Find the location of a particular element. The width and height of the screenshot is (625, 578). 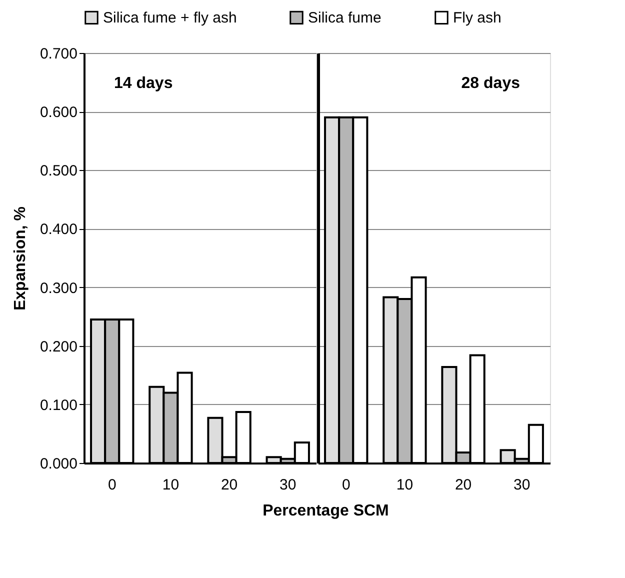

annotation: 14 days is located at coordinates (143, 83).